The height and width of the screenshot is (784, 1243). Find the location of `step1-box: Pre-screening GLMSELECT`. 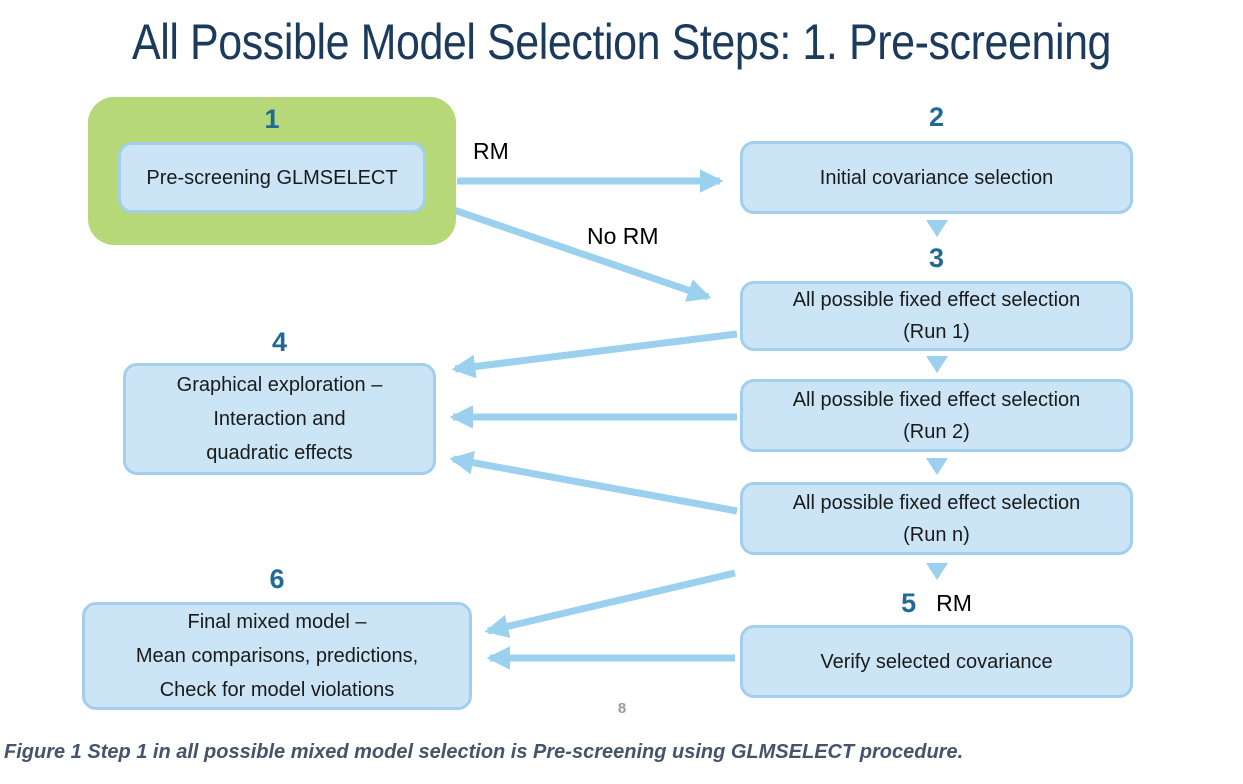

step1-box: Pre-screening GLMSELECT is located at coordinates (272, 177).